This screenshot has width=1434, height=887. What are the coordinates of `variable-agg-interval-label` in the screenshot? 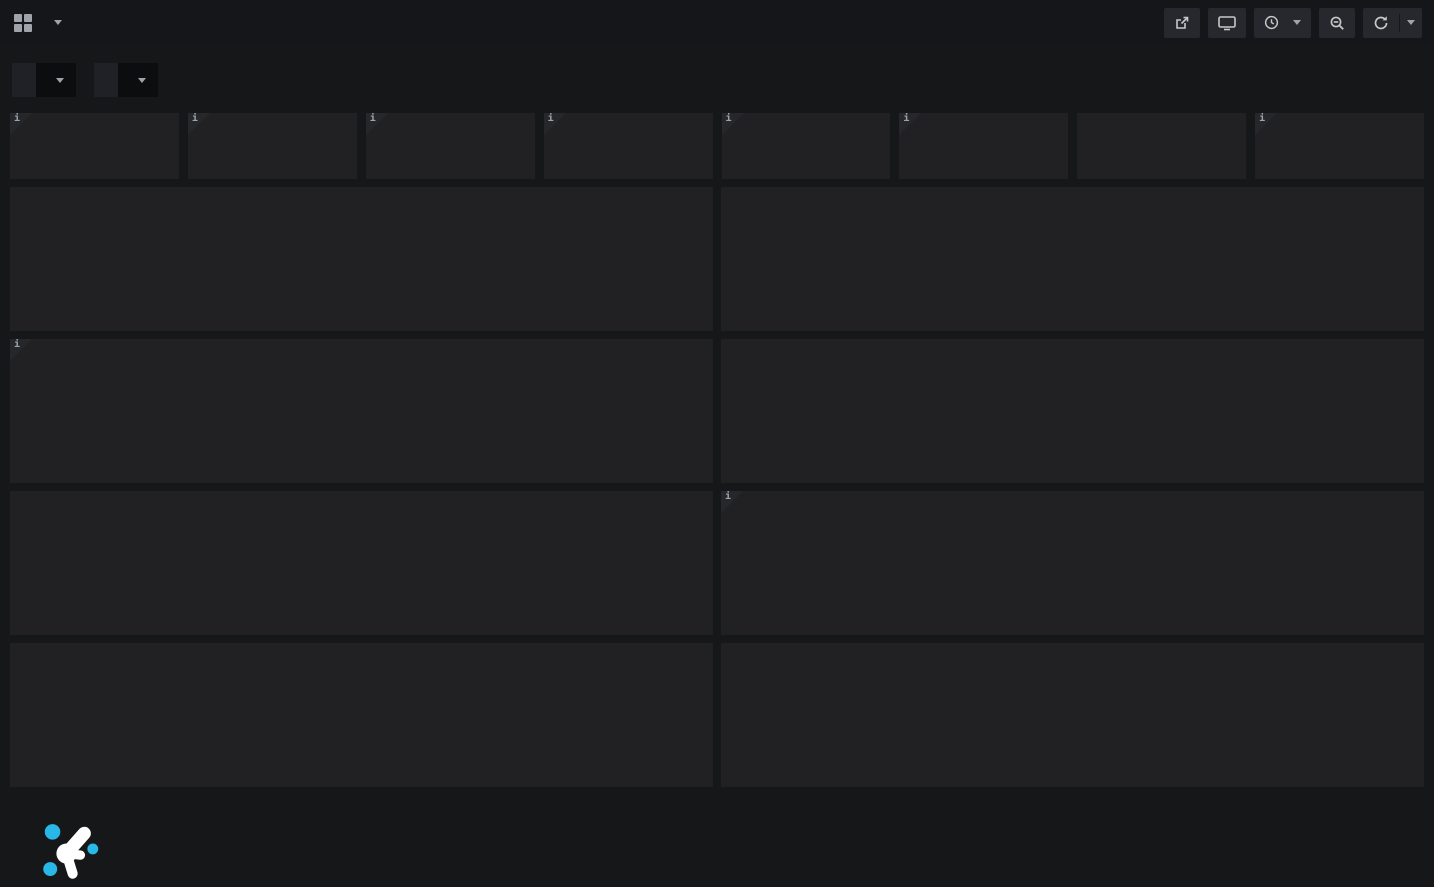 It's located at (106, 80).